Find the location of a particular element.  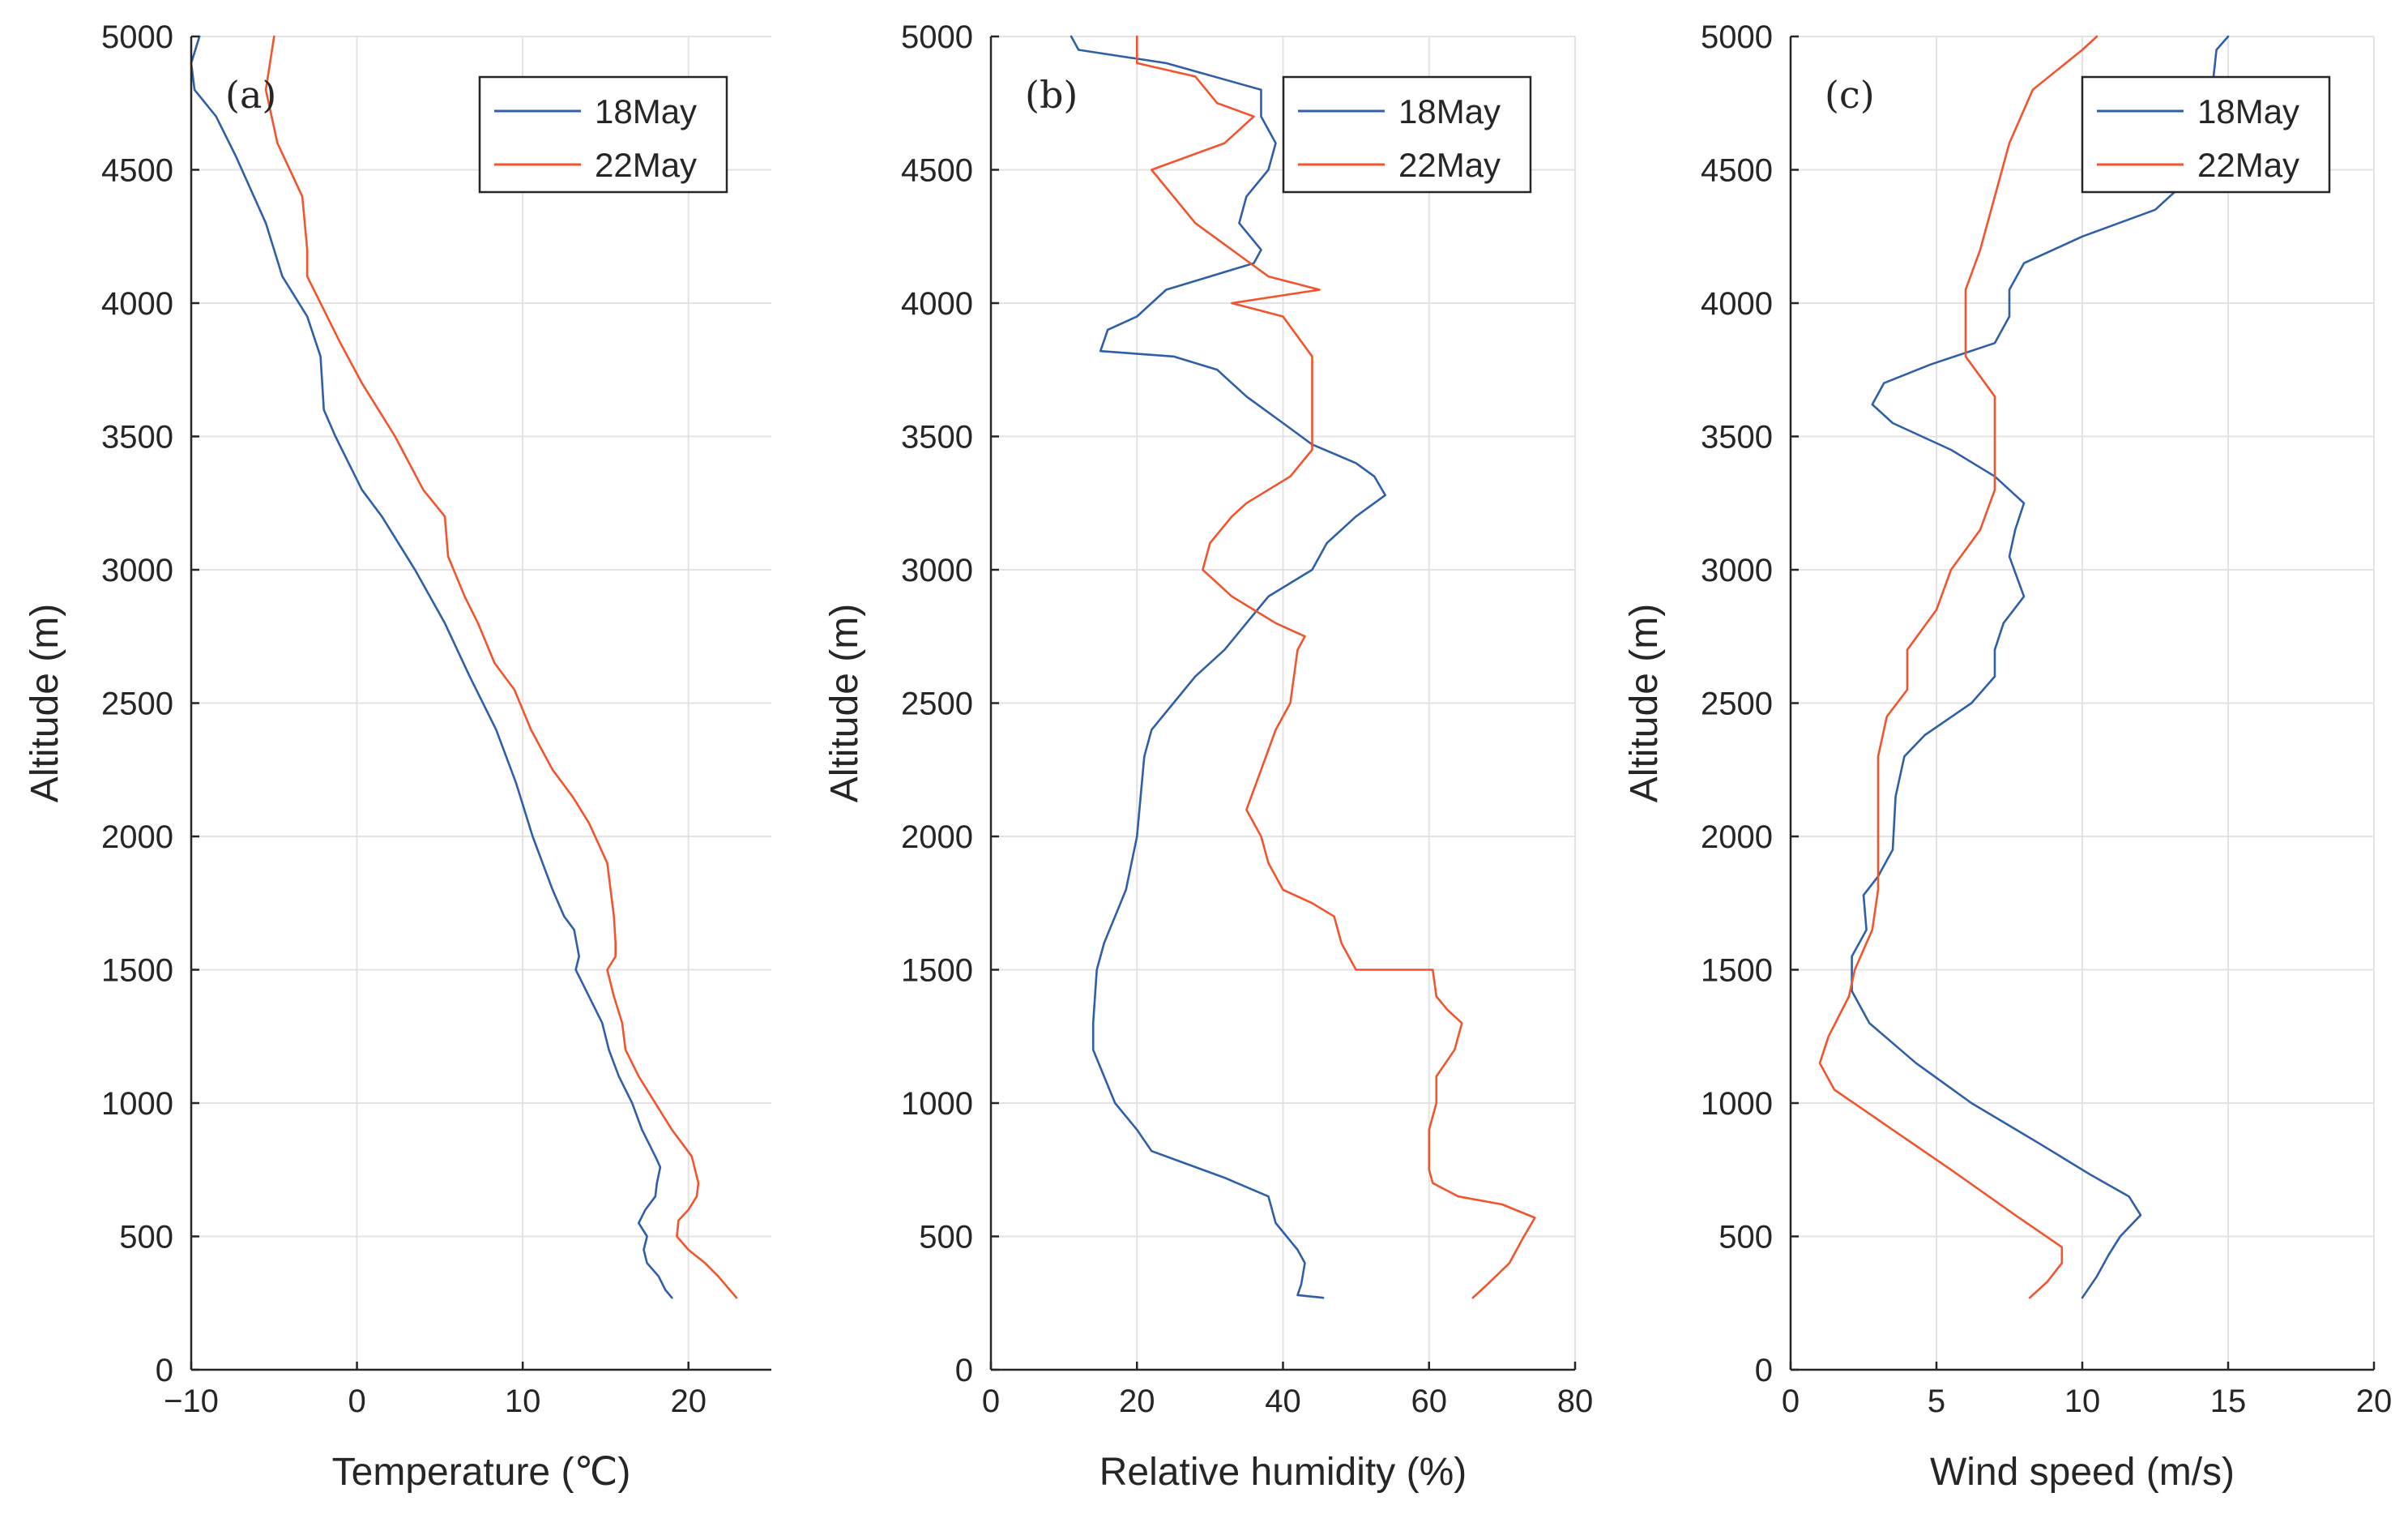

panel-label: (b) is located at coordinates (1052, 95).